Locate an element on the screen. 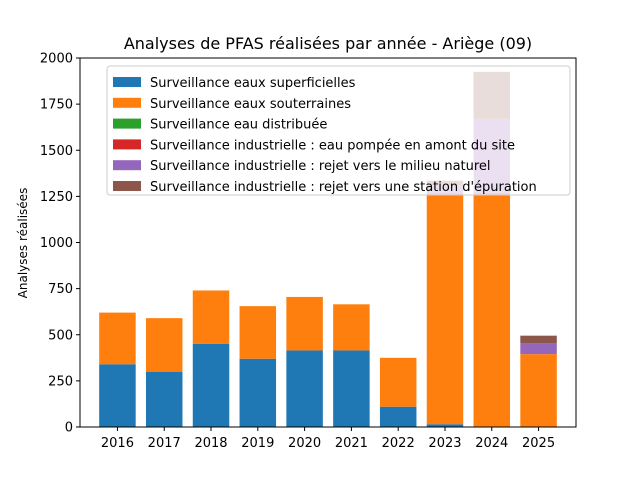 This screenshot has width=640, height=484. x-tick-label-2020: 2020 is located at coordinates (304, 443).